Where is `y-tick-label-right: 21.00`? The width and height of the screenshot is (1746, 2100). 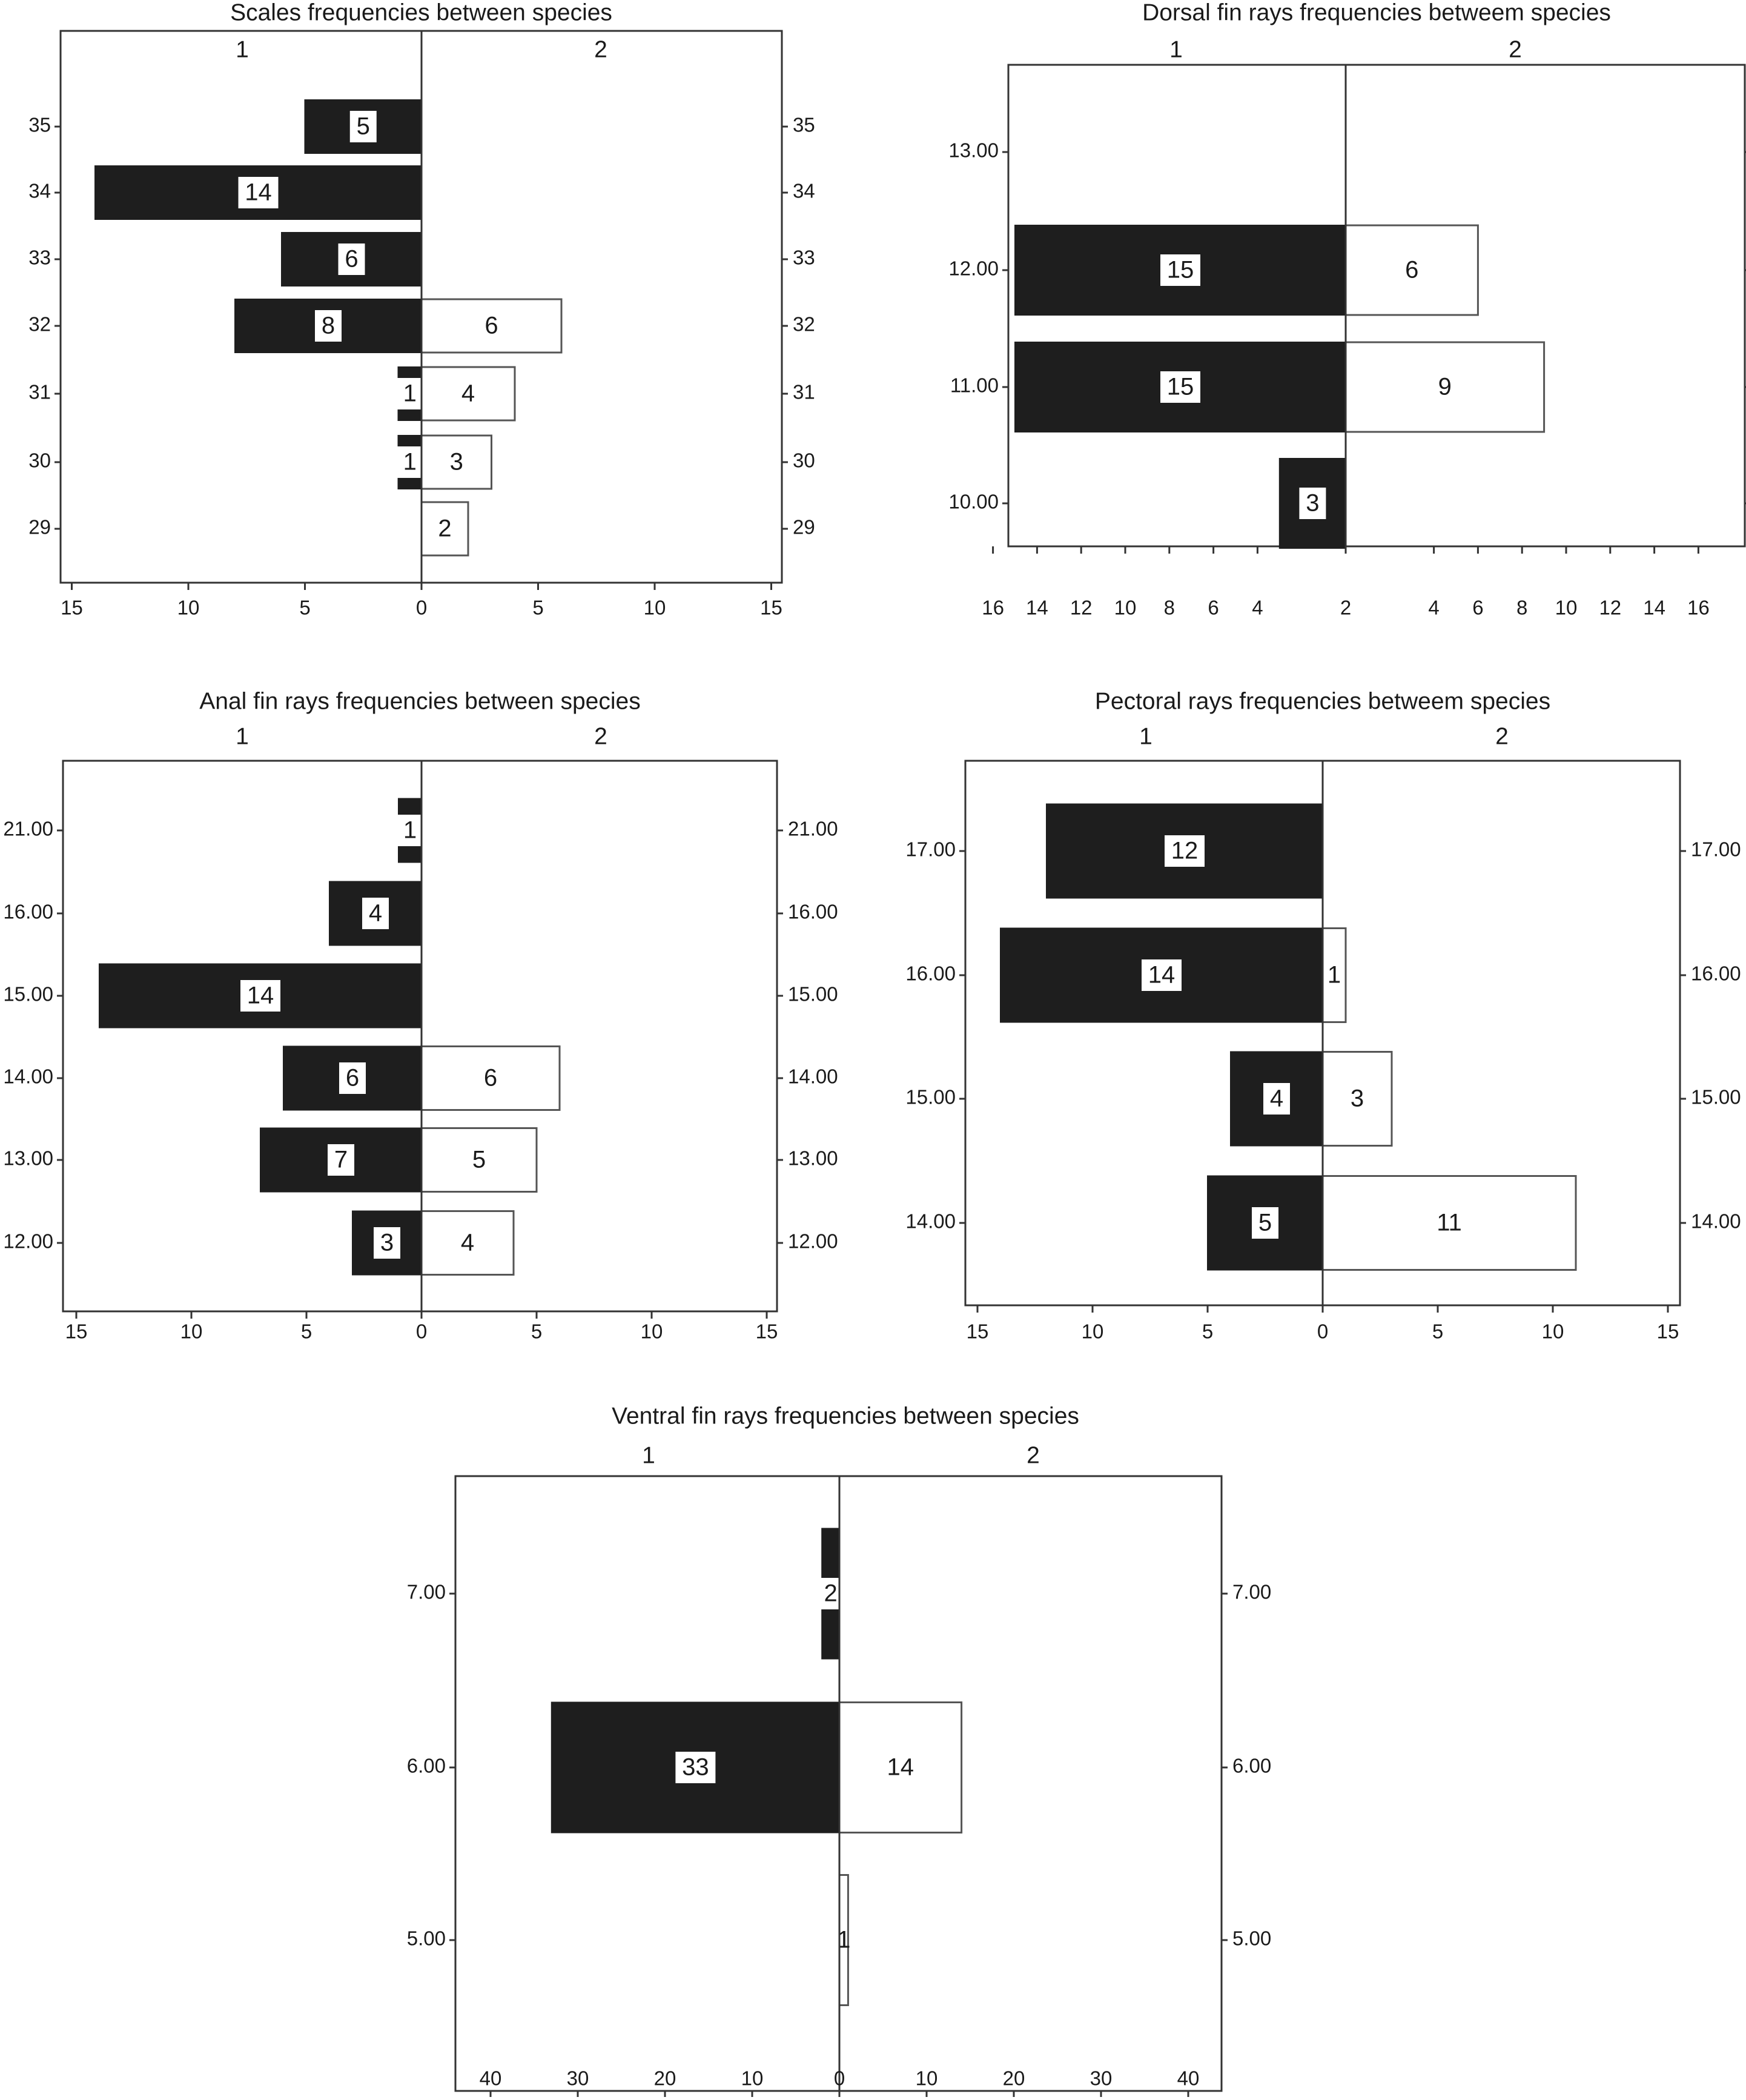
y-tick-label-right: 21.00 is located at coordinates (813, 829).